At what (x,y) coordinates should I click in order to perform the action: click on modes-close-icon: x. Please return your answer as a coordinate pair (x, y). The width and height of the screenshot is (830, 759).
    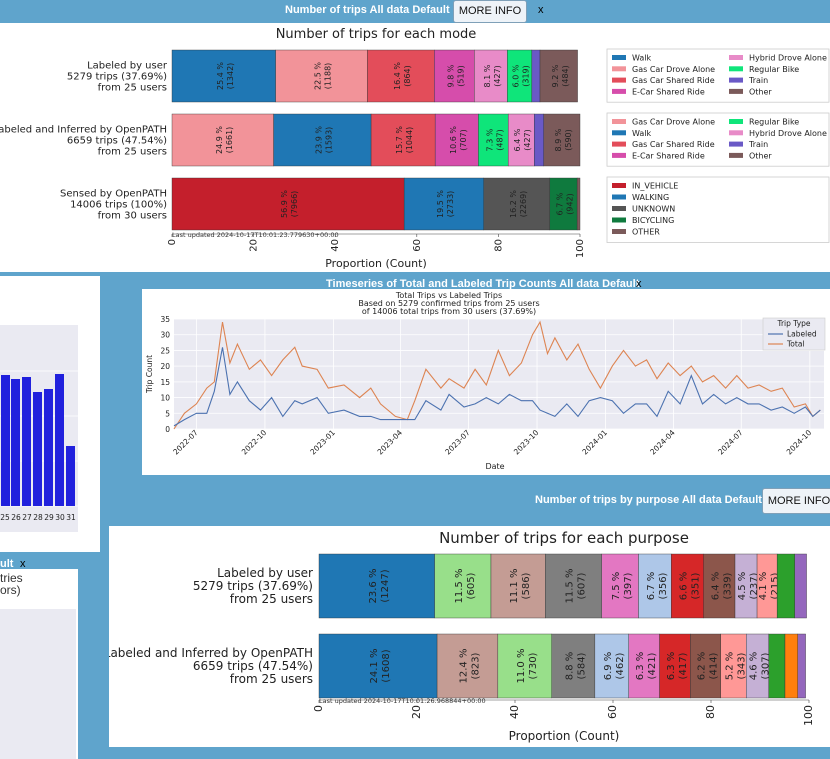
    Looking at the image, I should click on (541, 10).